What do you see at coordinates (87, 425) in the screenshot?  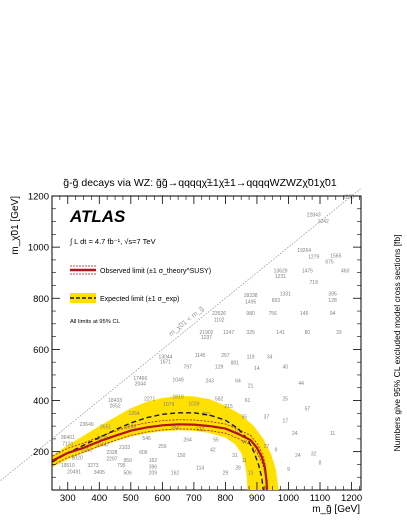 I see `cross-section-value: 23649` at bounding box center [87, 425].